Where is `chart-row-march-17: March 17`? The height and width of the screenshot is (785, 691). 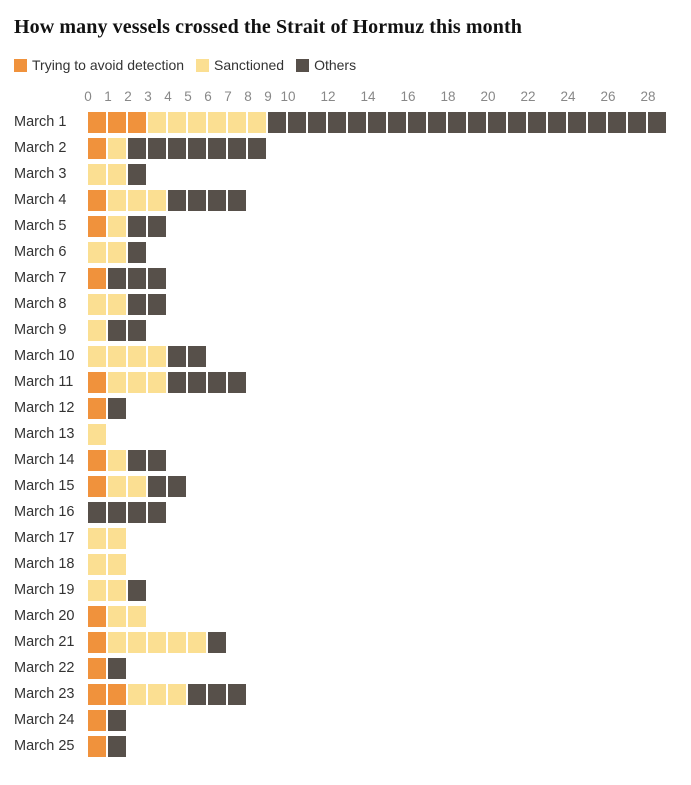 chart-row-march-17: March 17 is located at coordinates (345, 538).